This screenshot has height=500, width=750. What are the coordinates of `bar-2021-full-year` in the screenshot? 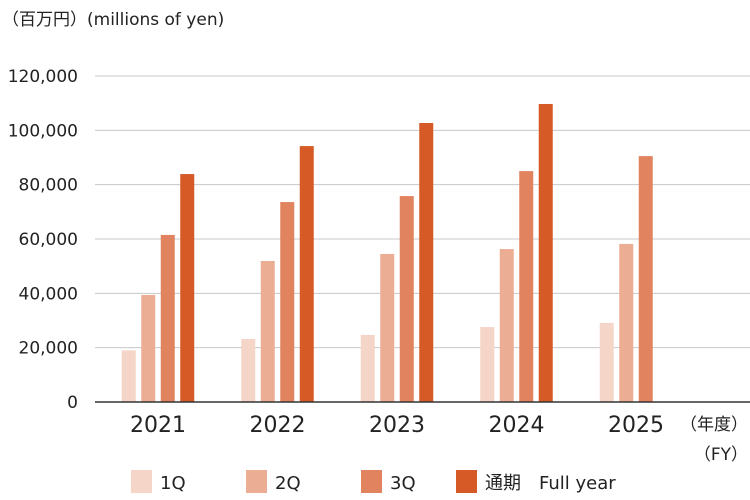 It's located at (187, 288).